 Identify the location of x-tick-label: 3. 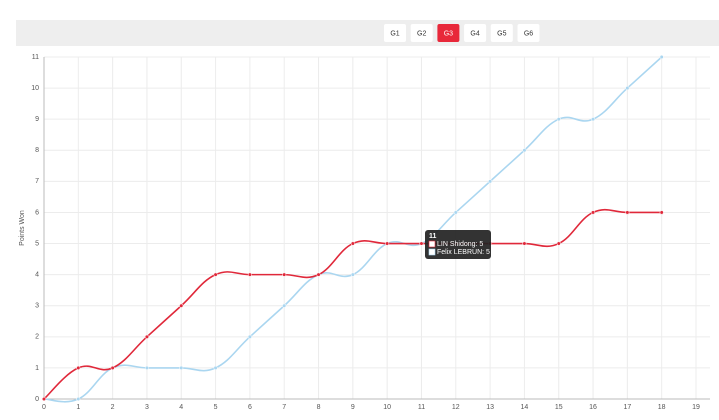
(147, 407).